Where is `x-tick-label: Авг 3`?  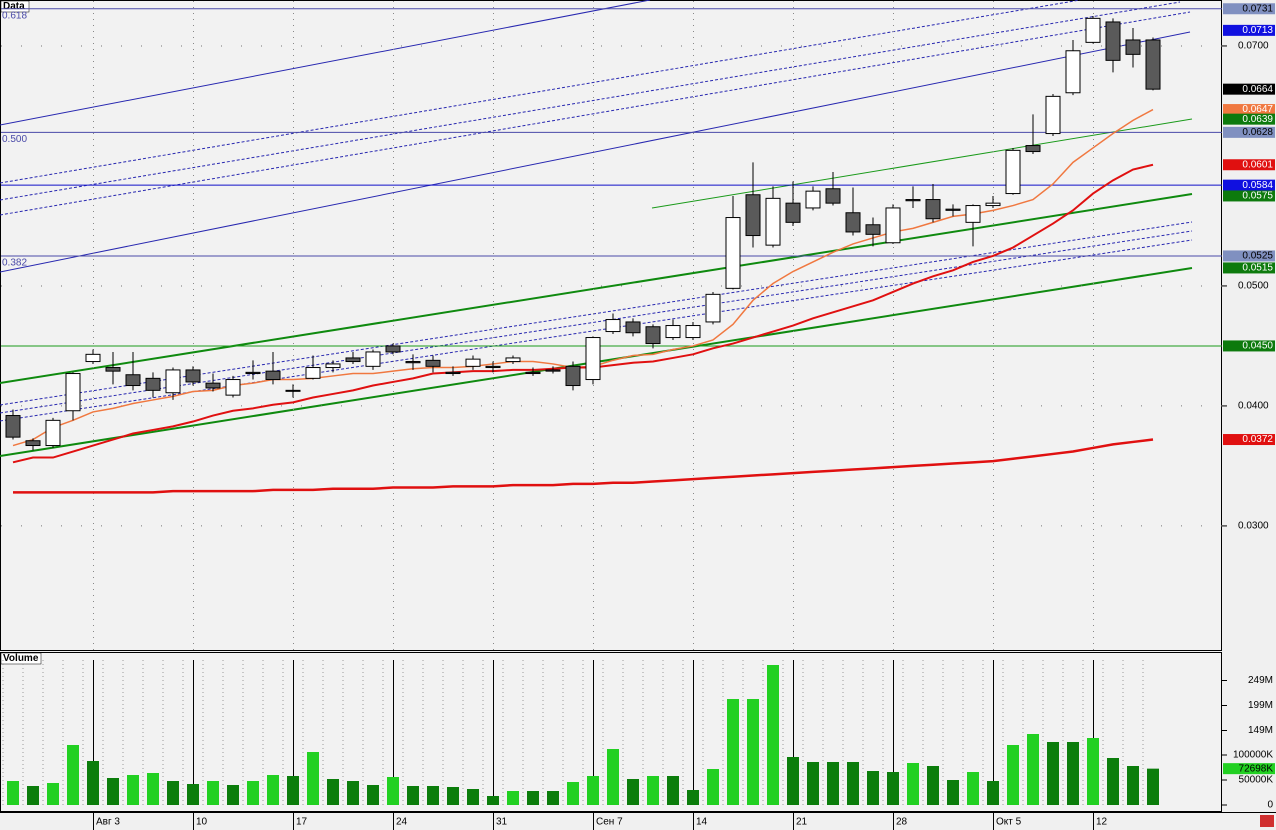 x-tick-label: Авг 3 is located at coordinates (108, 822).